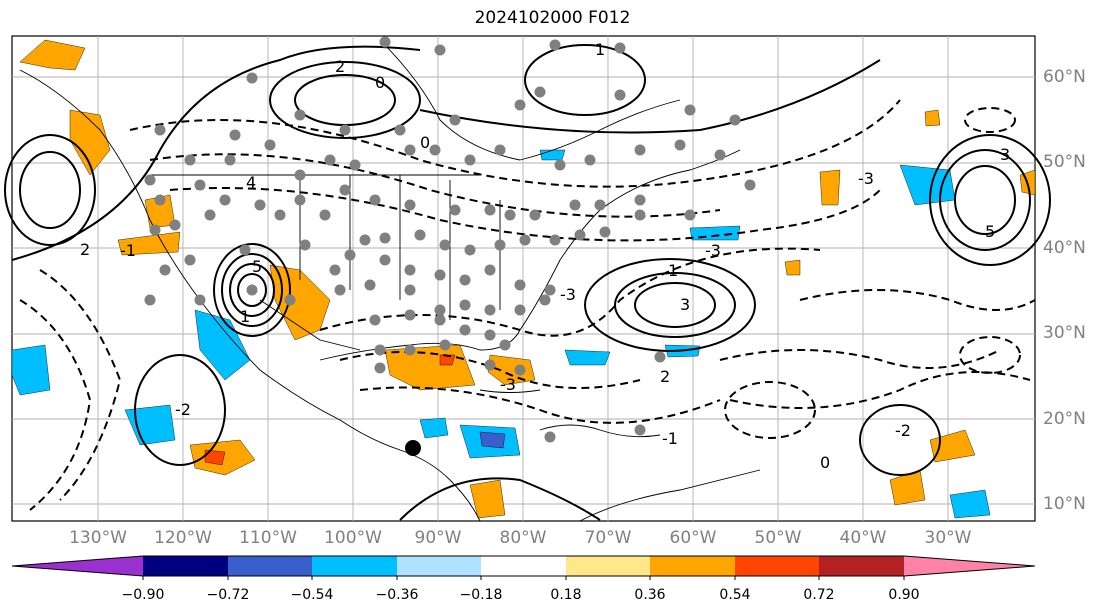  What do you see at coordinates (268, 538) in the screenshot?
I see `lon-label: 110°W` at bounding box center [268, 538].